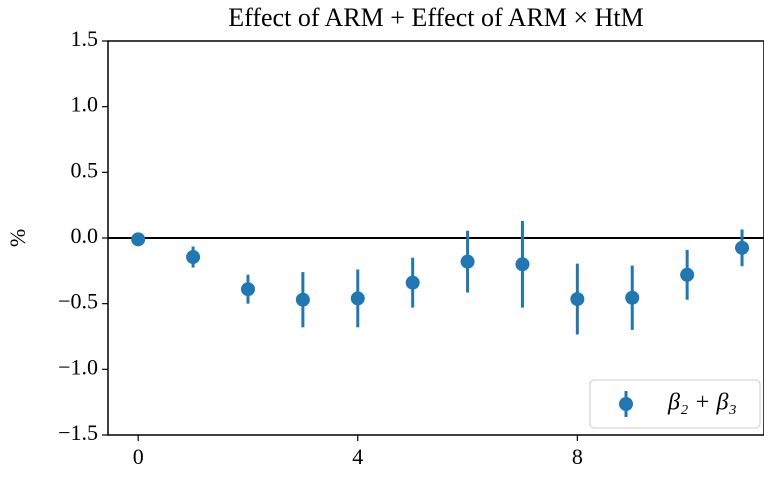 The height and width of the screenshot is (477, 764). What do you see at coordinates (85, 169) in the screenshot?
I see `y-tick-label: 0.5` at bounding box center [85, 169].